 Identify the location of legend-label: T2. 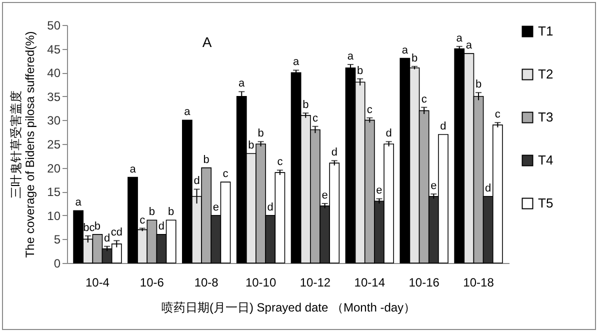
(546, 74).